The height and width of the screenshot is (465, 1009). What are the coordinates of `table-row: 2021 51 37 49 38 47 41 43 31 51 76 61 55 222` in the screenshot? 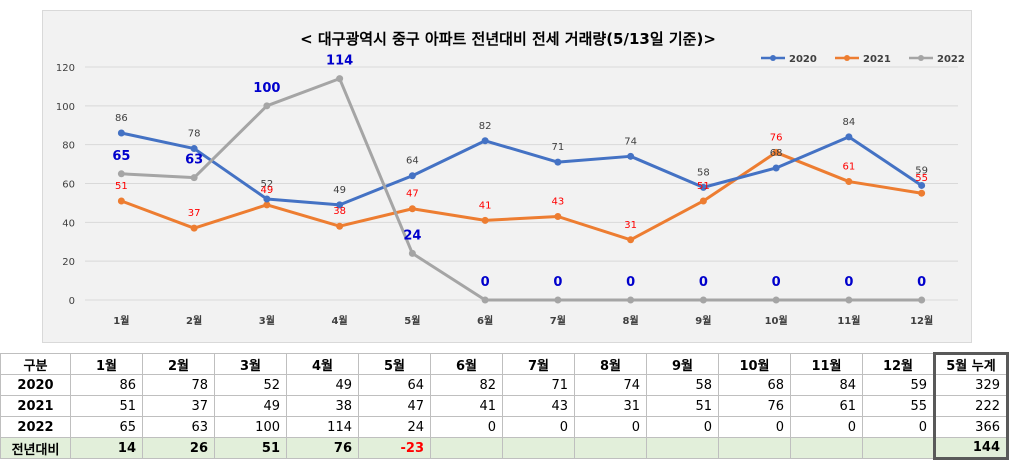 It's located at (504, 406).